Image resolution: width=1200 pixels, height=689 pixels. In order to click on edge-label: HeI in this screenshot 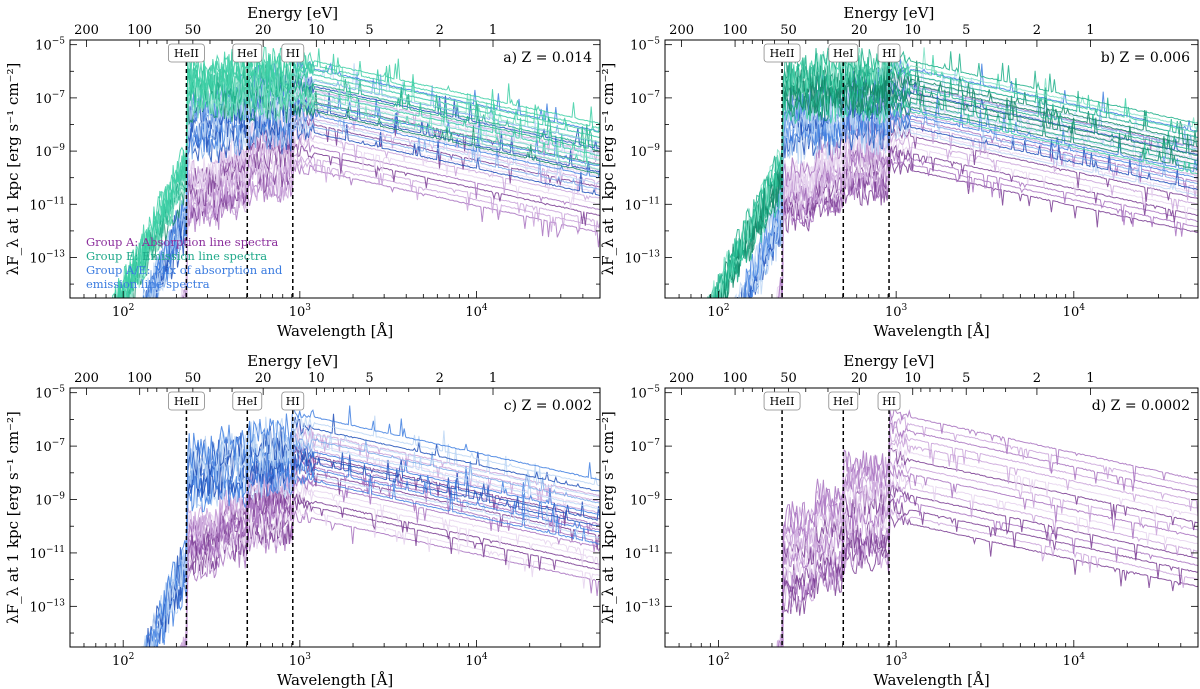, I will do `click(843, 53)`.